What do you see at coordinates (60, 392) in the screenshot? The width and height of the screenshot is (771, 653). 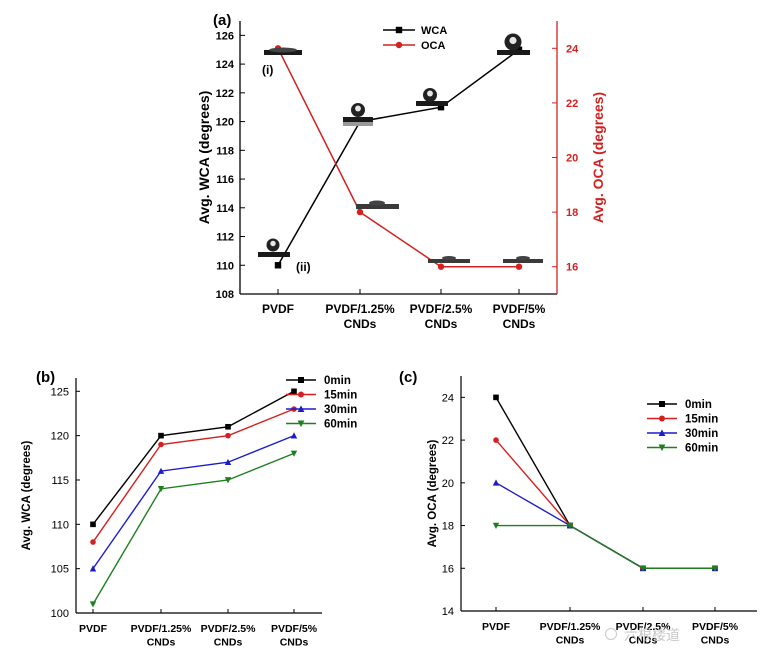 I see `y-tick-label: 125` at bounding box center [60, 392].